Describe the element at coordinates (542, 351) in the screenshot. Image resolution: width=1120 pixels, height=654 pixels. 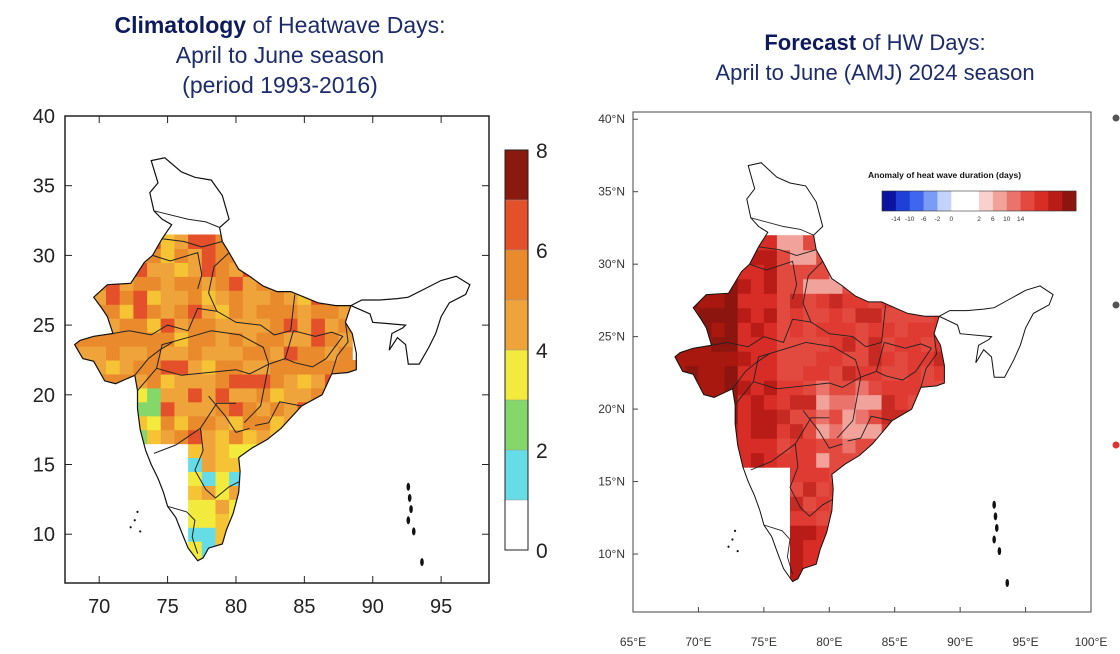
I see `colorbar-label-4: 4` at that location.